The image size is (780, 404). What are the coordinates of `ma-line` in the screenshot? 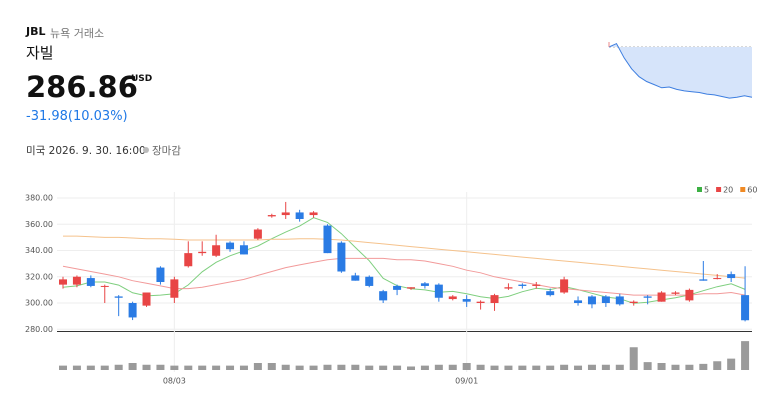 It's located at (404, 257).